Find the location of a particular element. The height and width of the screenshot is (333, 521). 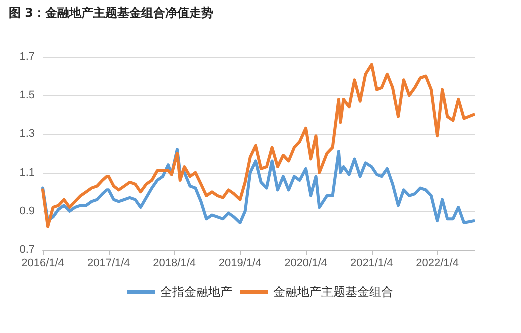

y-tick-label: 1.5 is located at coordinates (27, 96).